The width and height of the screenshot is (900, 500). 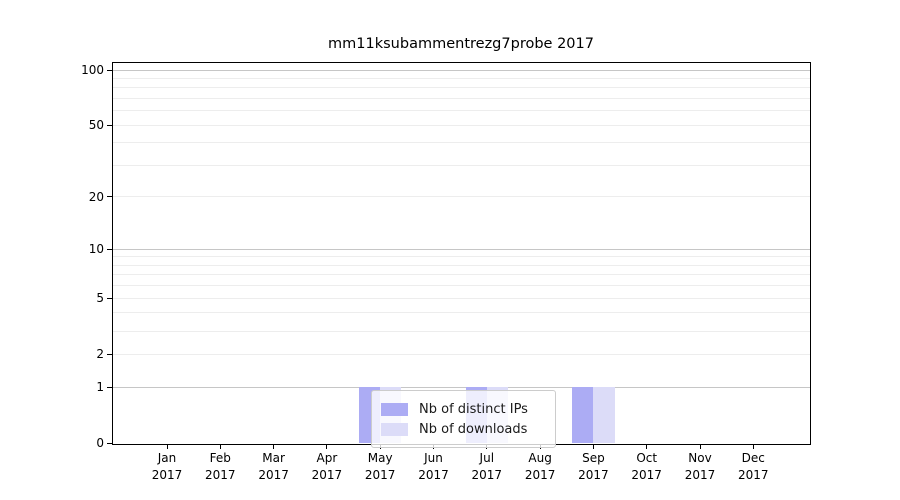 What do you see at coordinates (100, 387) in the screenshot?
I see `y-tick-label: 1` at bounding box center [100, 387].